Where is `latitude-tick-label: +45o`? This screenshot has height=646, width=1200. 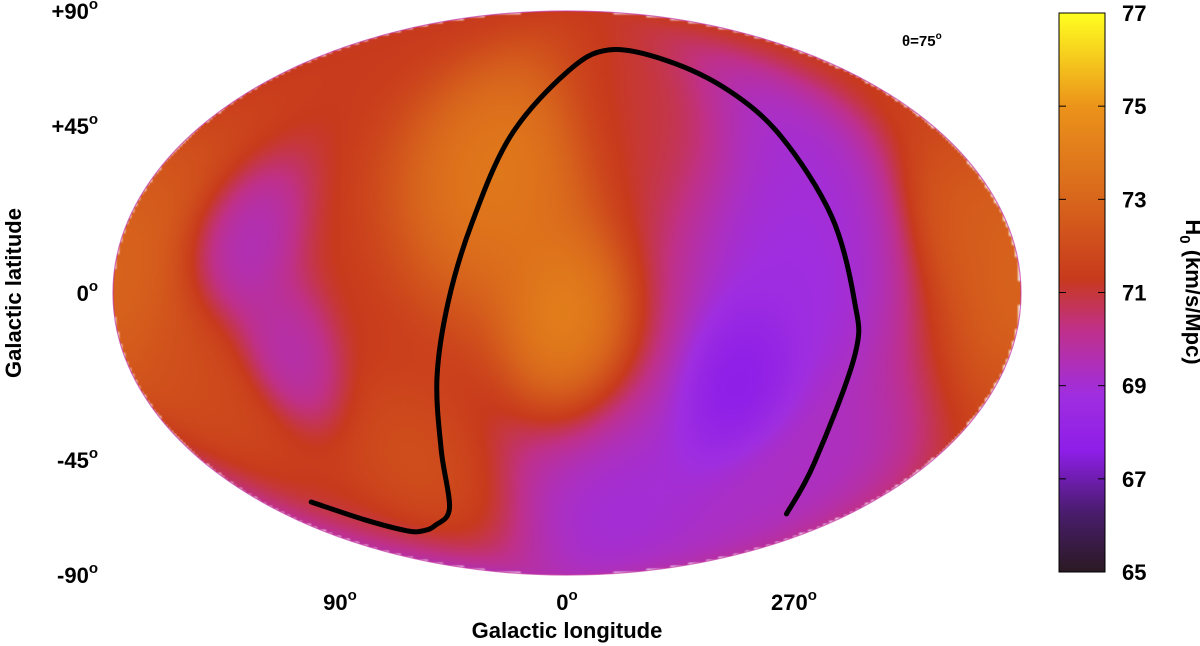 latitude-tick-label: +45o is located at coordinates (75, 125).